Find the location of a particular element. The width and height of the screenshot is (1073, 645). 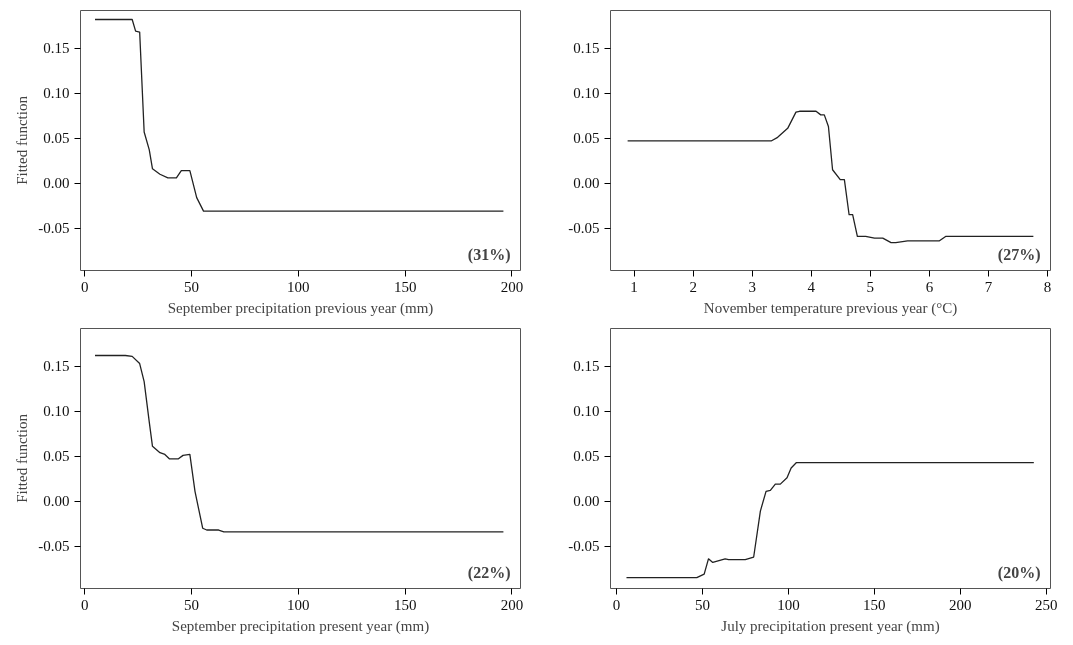

x-tick-label: 5 is located at coordinates (870, 286).